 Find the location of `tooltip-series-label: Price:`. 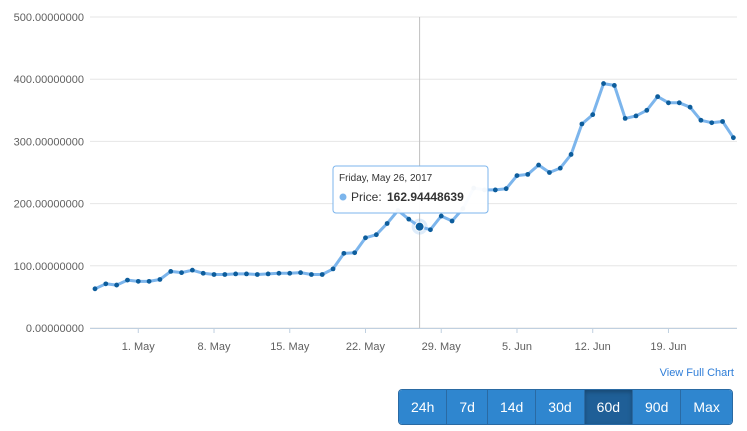

tooltip-series-label: Price: is located at coordinates (366, 197).